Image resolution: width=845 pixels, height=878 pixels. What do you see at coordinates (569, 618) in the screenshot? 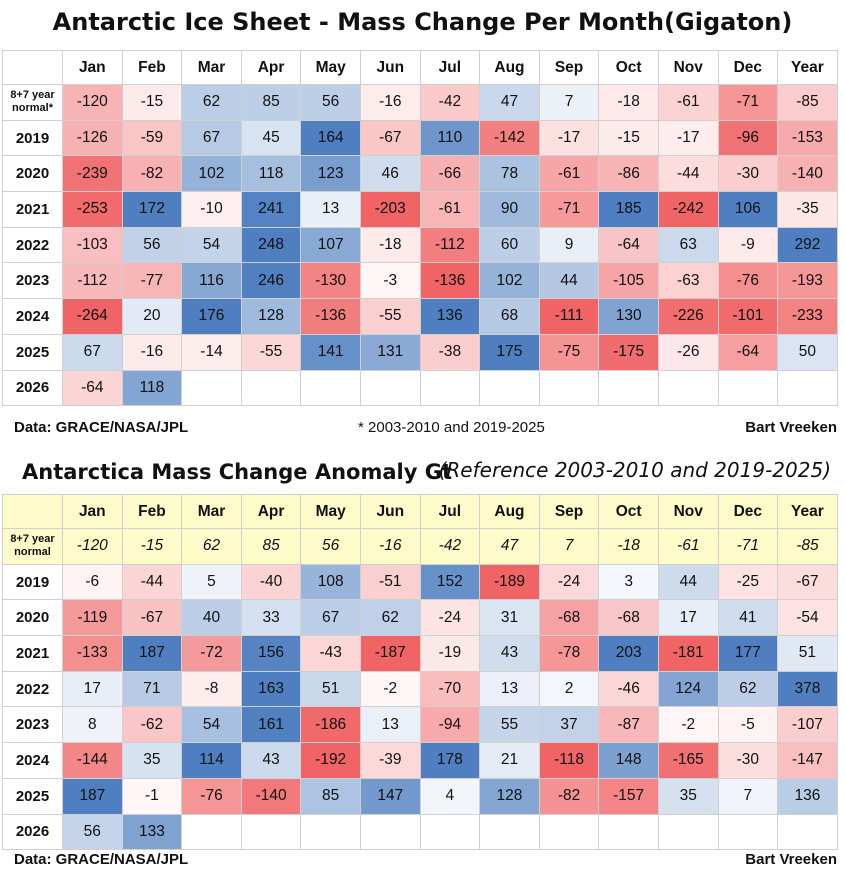
I see `t2-value-cell: -68` at bounding box center [569, 618].